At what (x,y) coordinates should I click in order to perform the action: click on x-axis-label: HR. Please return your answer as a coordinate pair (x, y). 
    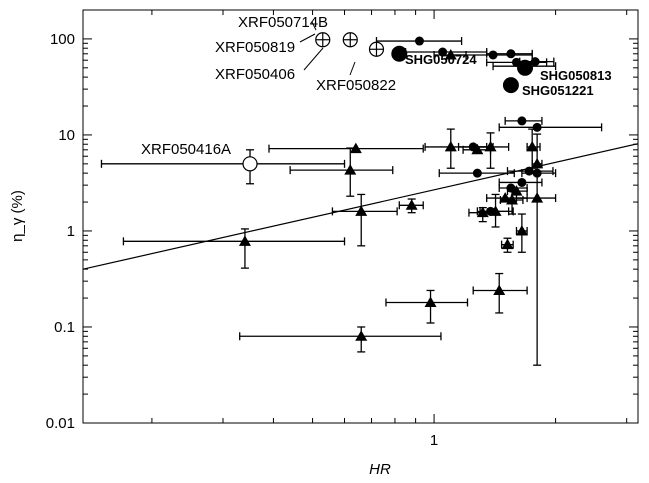
    Looking at the image, I should click on (380, 469).